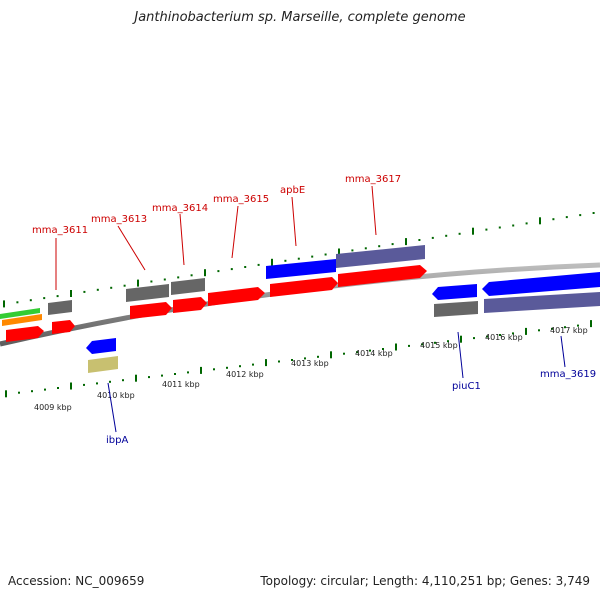 The height and width of the screenshot is (605, 600). I want to click on gene-label-forward: mma_3617, so click(373, 179).